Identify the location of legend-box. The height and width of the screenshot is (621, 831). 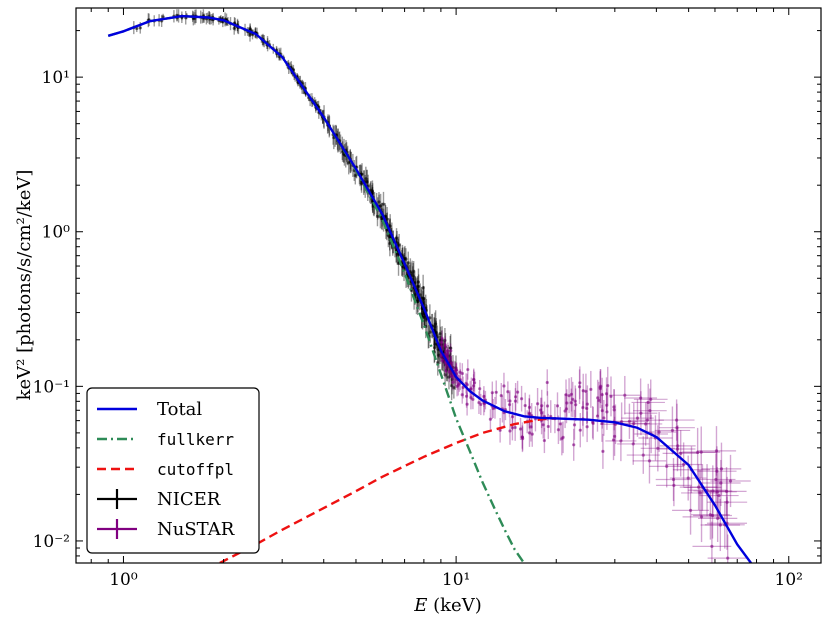
(173, 470).